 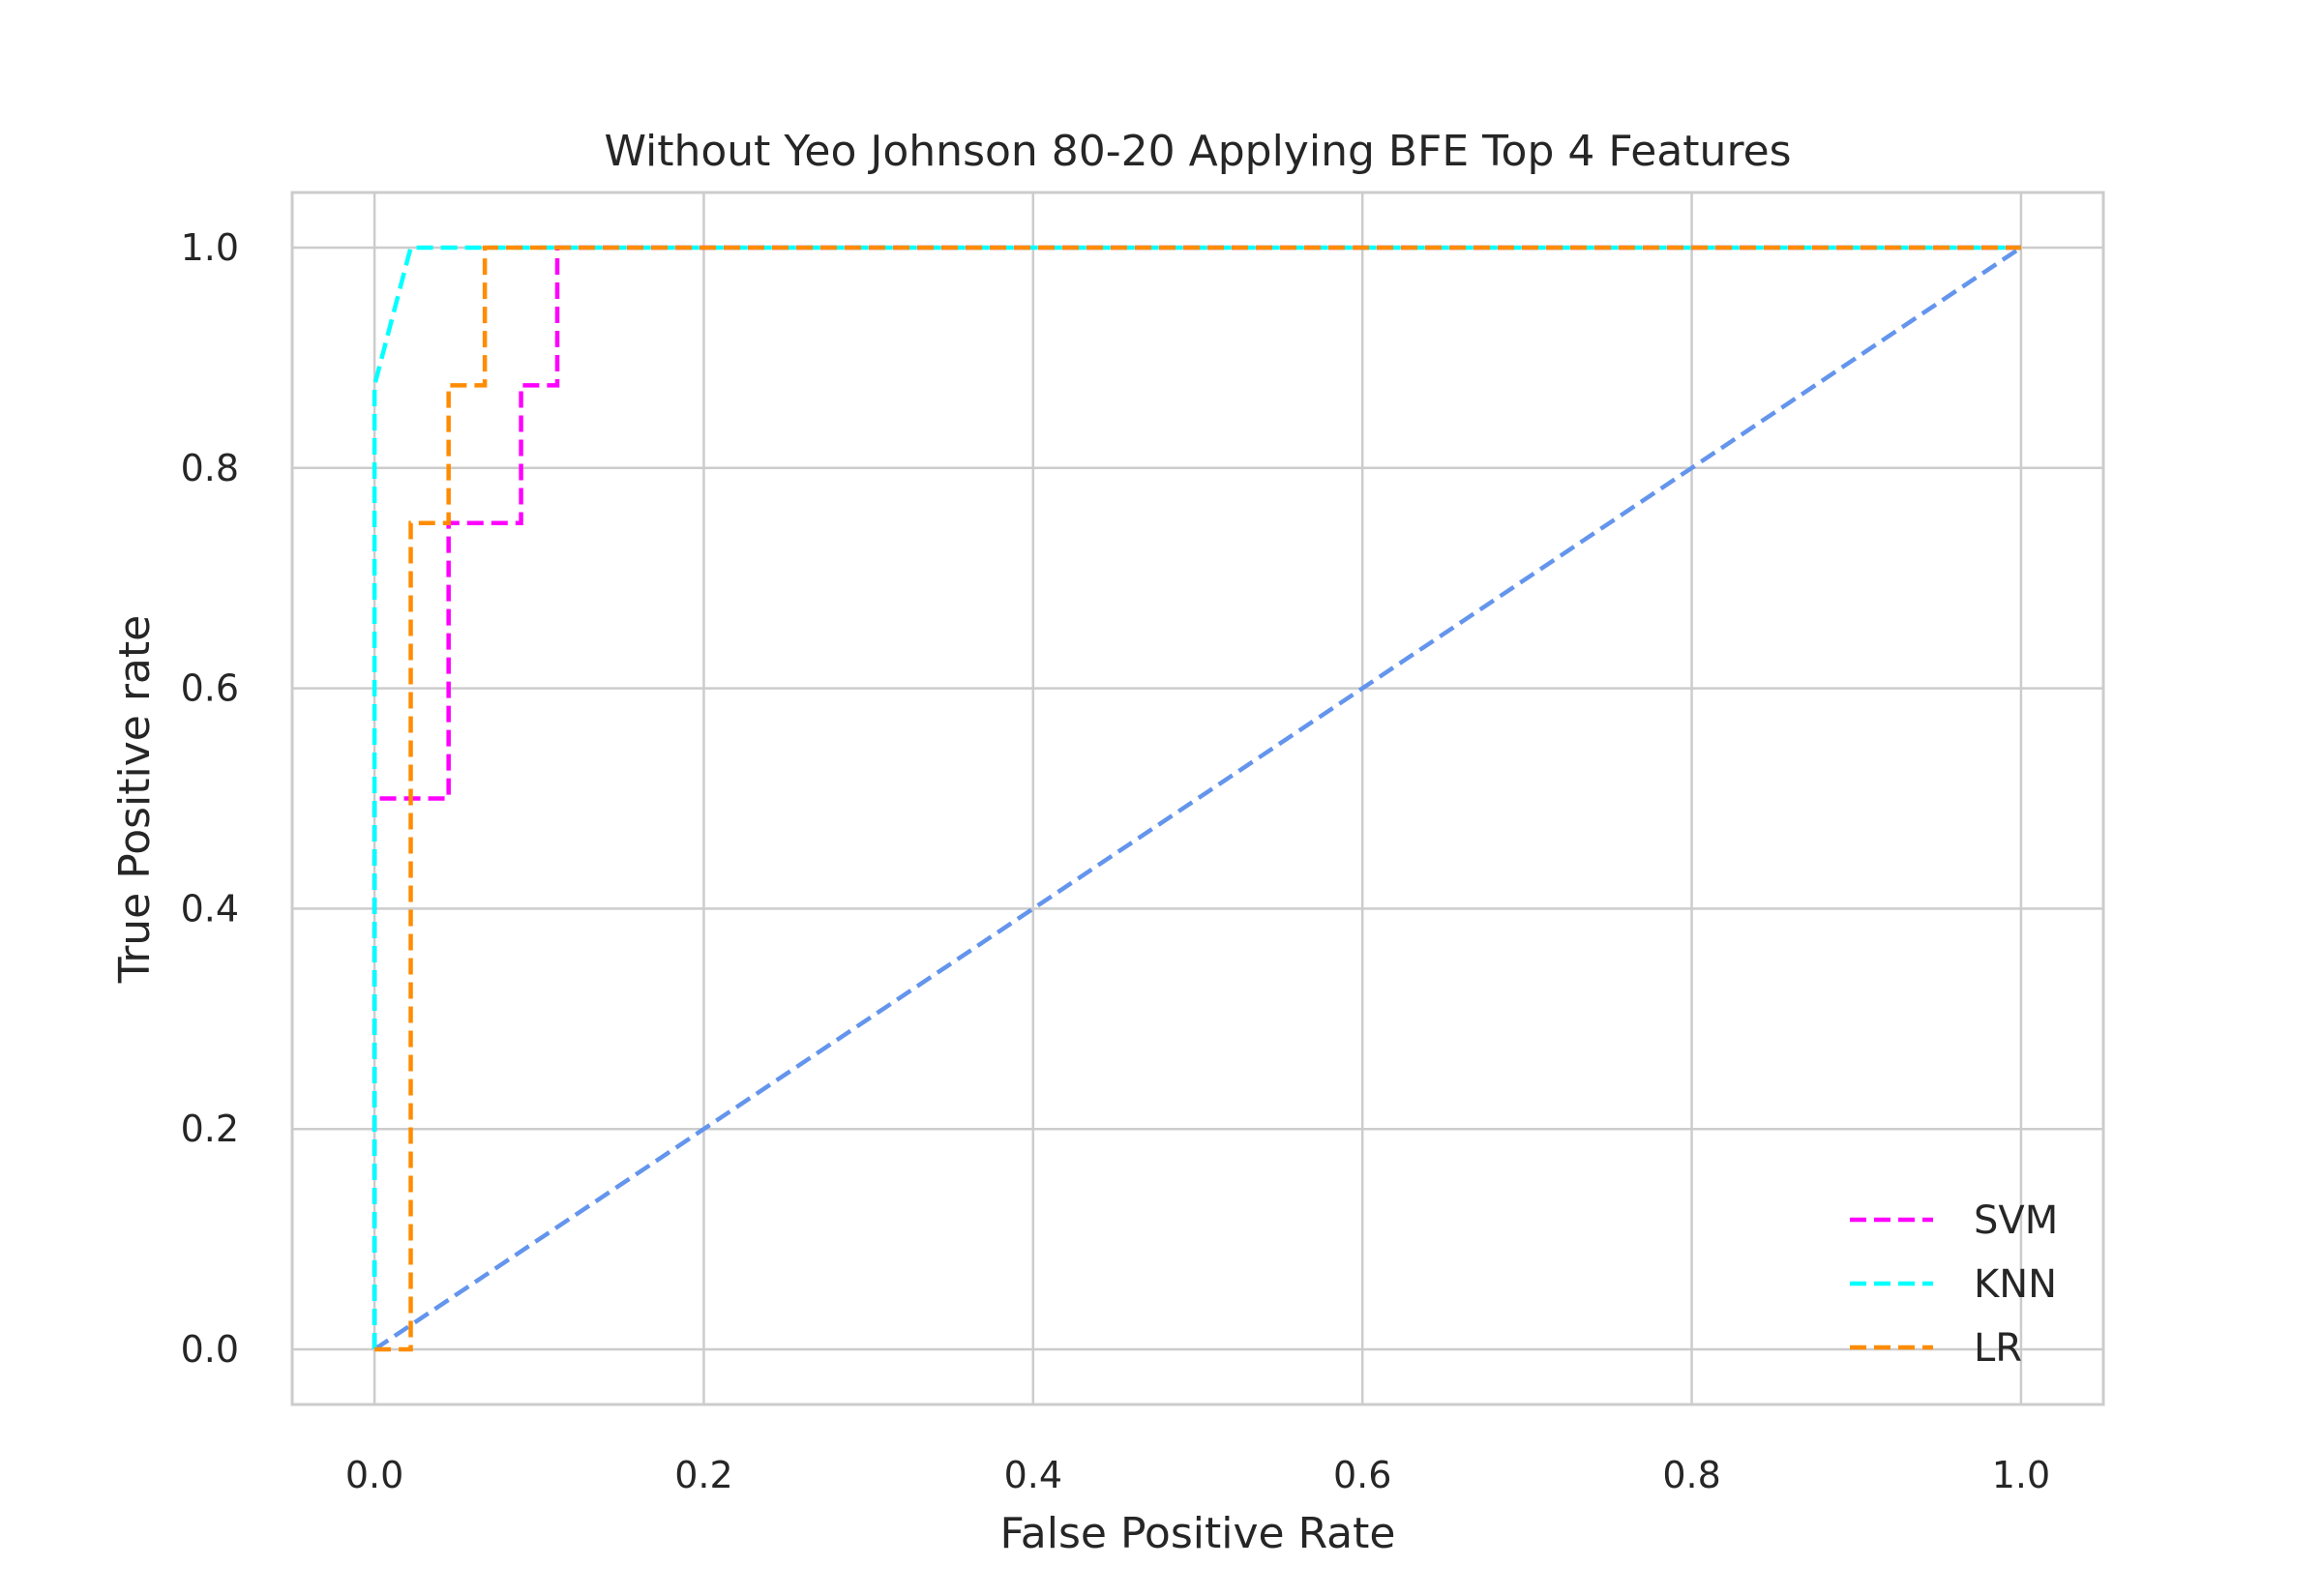 I want to click on legend-label-knn: KNN, so click(x=2015, y=1284).